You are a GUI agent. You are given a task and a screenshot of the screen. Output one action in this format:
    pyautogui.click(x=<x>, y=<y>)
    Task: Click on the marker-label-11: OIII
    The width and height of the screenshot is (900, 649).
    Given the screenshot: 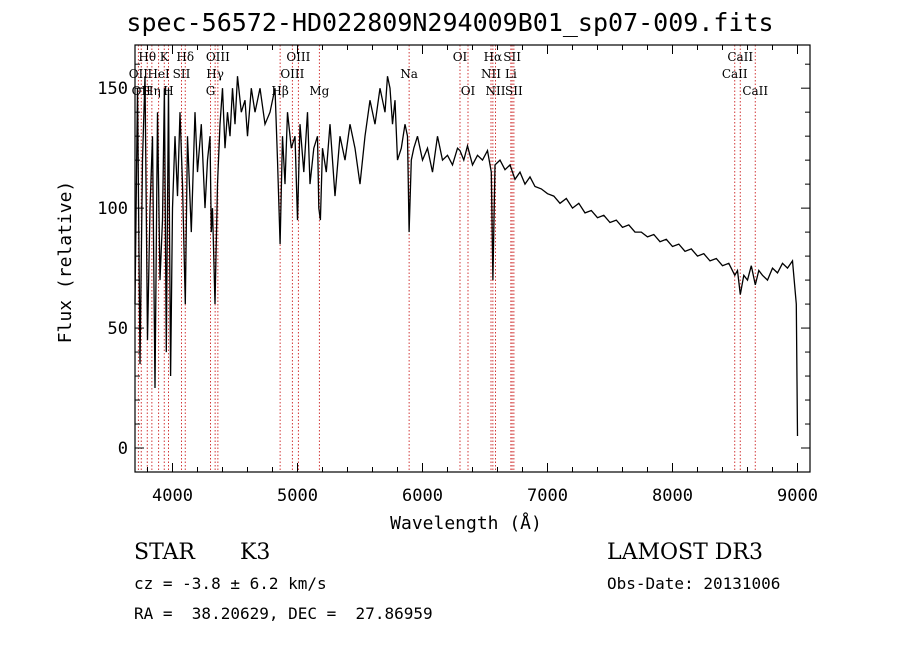 What is the action you would take?
    pyautogui.click(x=218, y=57)
    